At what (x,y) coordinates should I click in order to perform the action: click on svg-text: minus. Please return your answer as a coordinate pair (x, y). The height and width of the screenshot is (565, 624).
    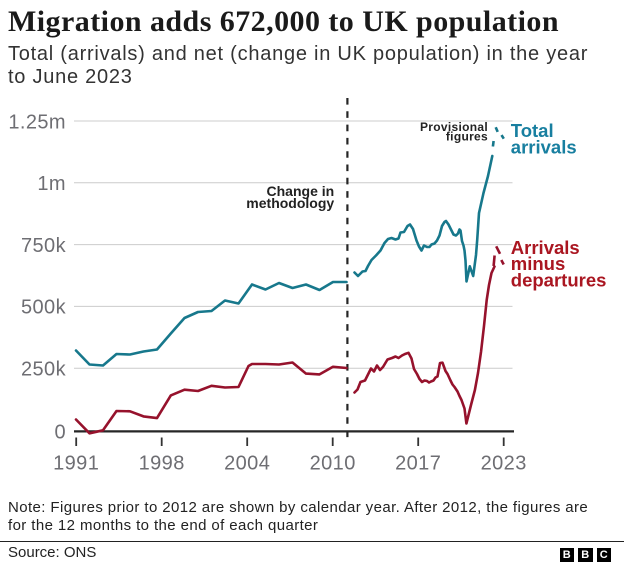
    Looking at the image, I should click on (538, 263).